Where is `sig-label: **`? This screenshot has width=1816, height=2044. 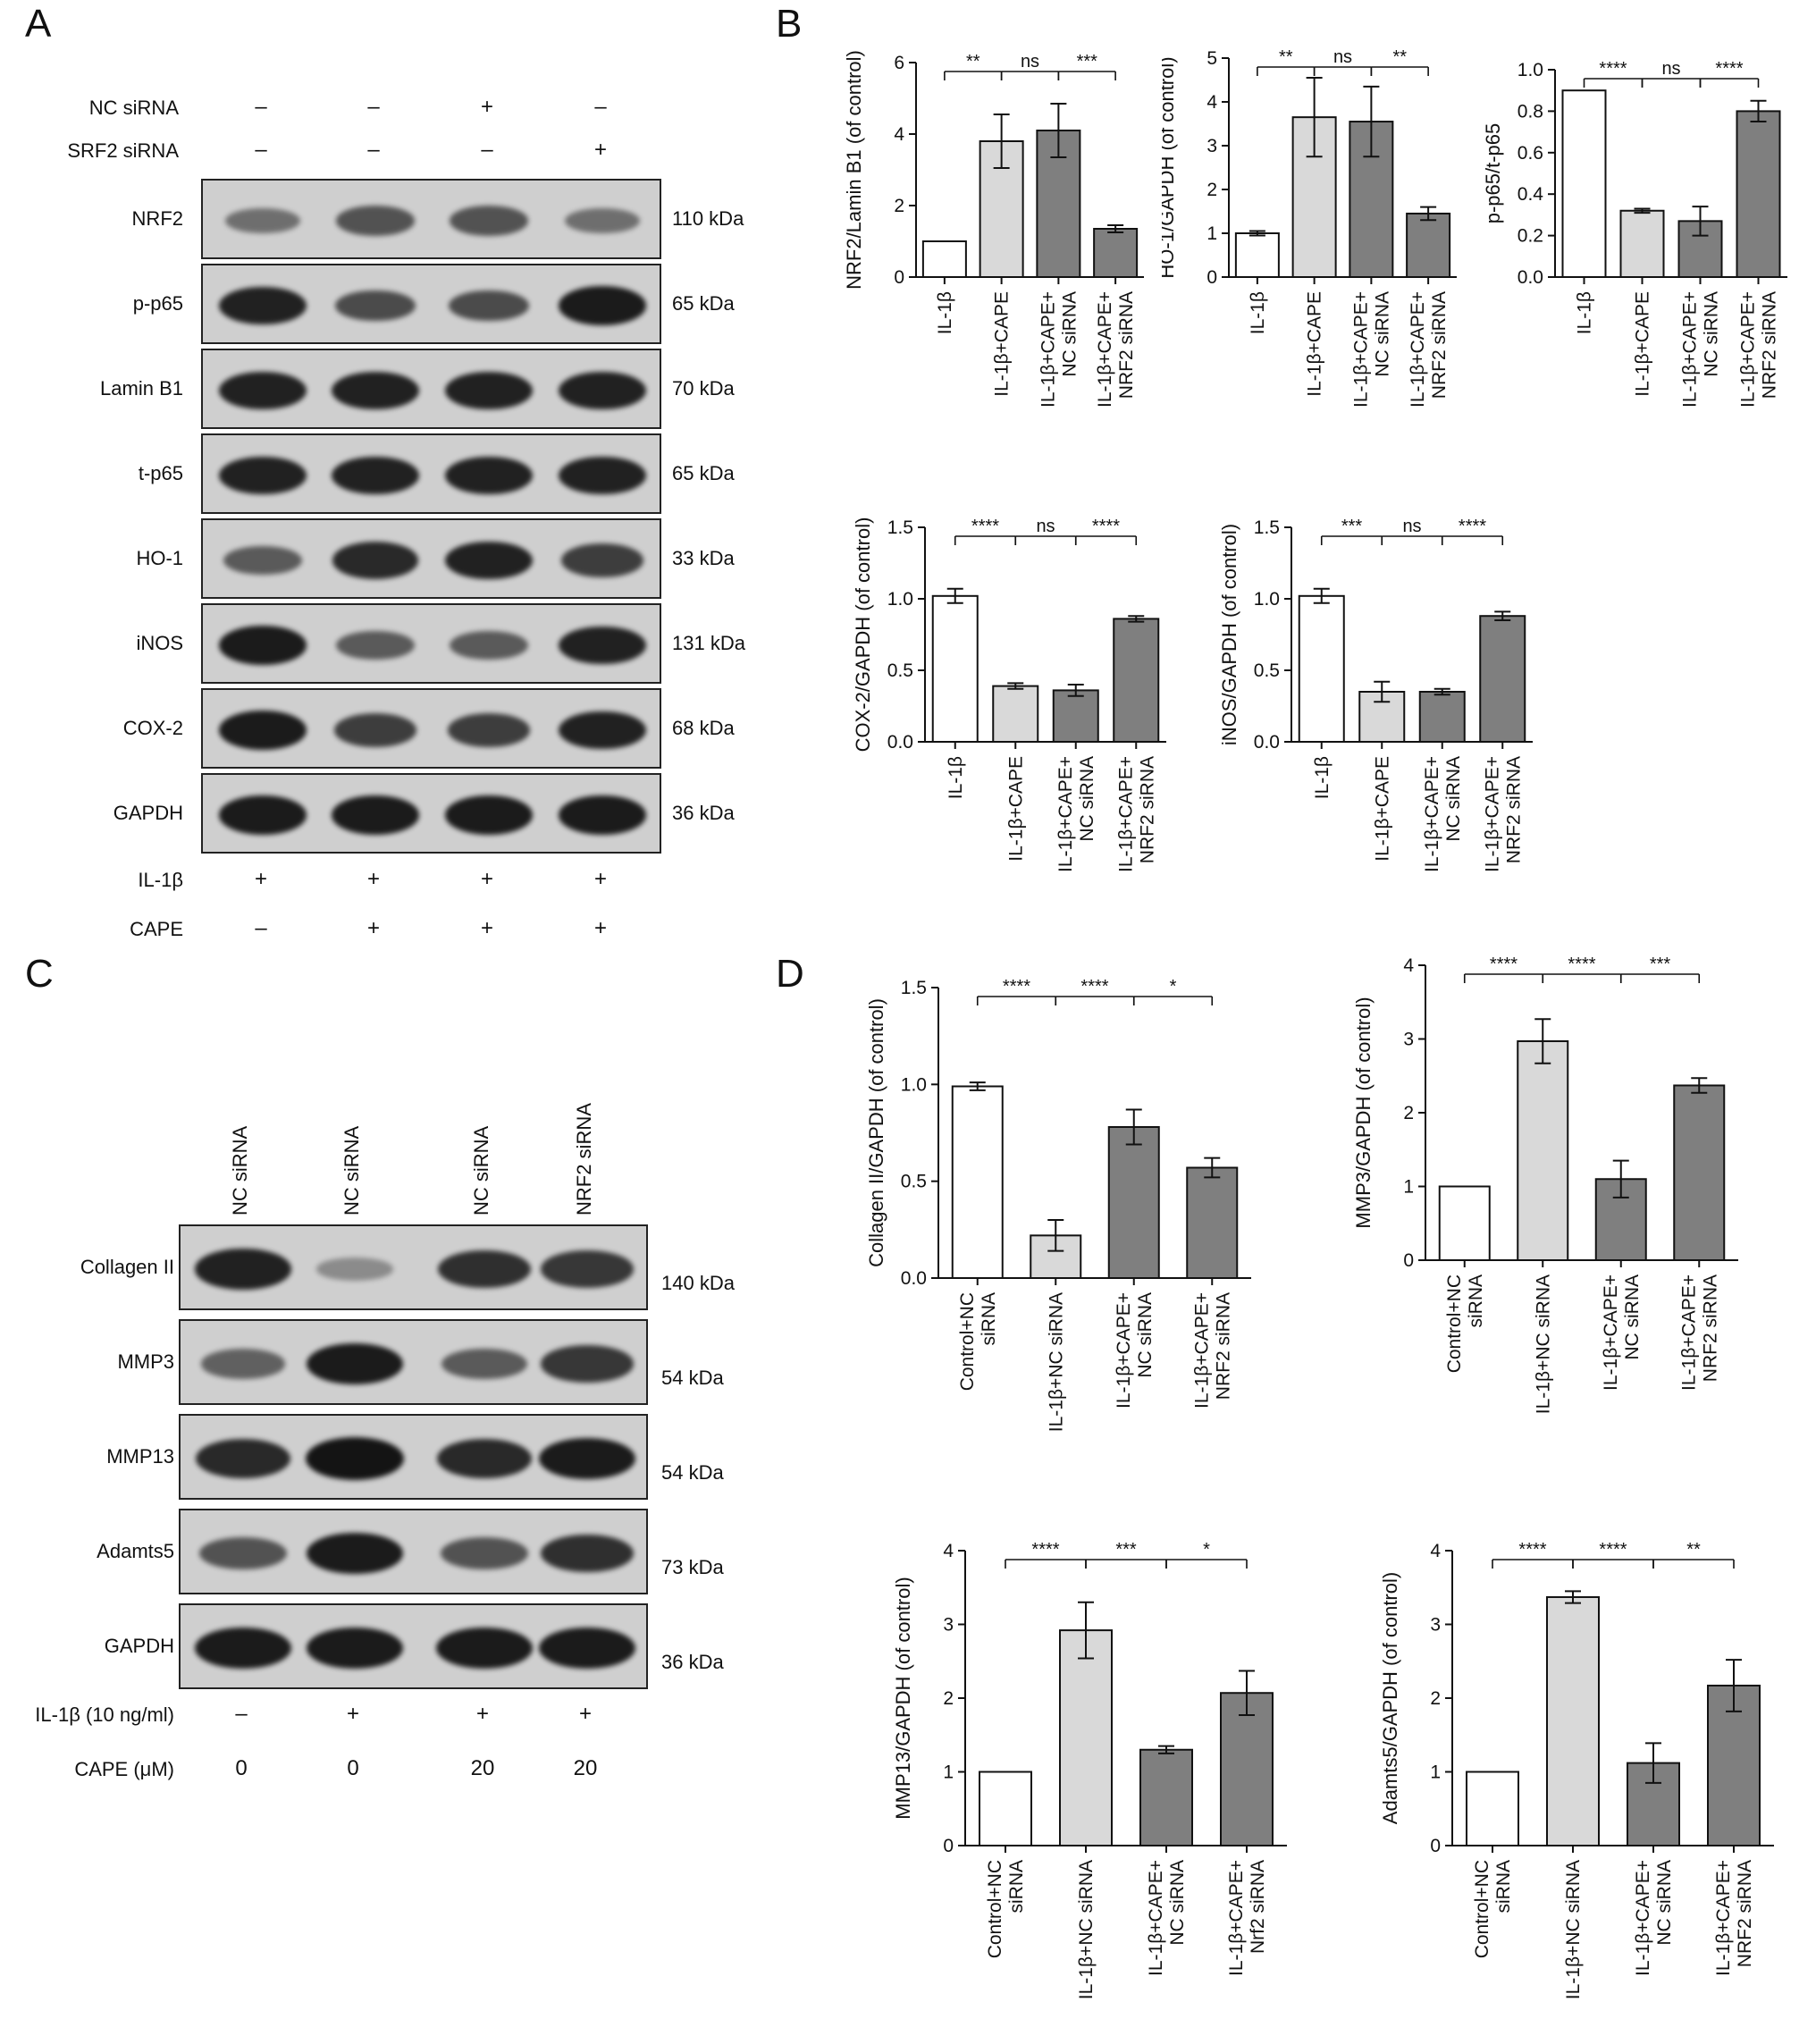
sig-label: ** is located at coordinates (1693, 1550).